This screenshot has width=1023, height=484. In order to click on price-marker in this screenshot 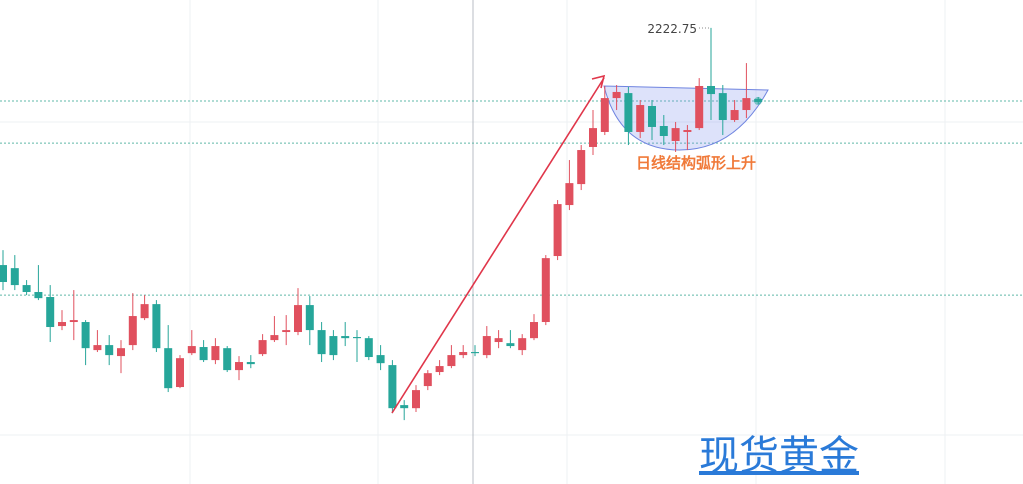, I will do `click(758, 101)`.